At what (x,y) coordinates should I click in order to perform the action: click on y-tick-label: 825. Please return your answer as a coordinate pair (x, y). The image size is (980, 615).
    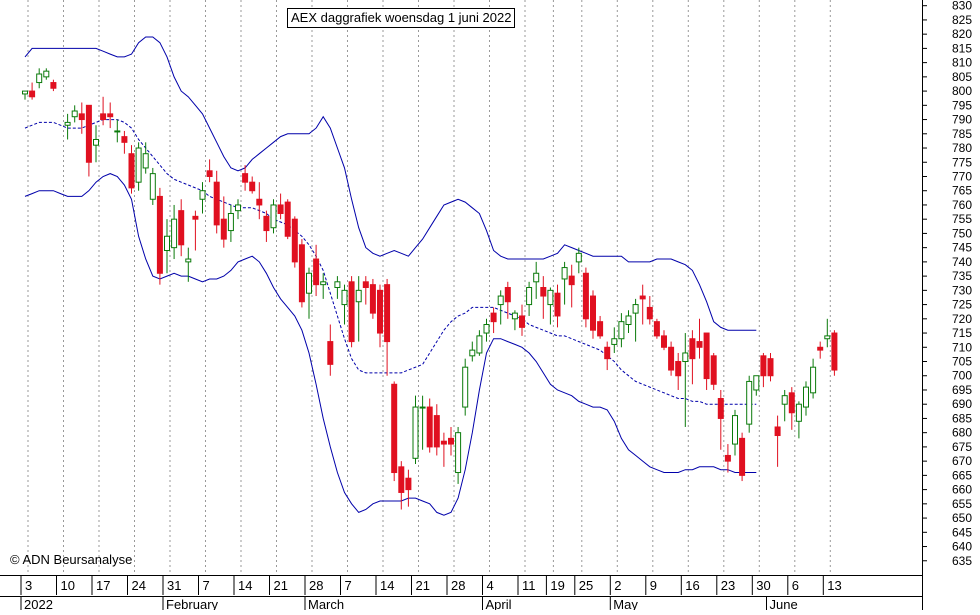
    Looking at the image, I should click on (962, 20).